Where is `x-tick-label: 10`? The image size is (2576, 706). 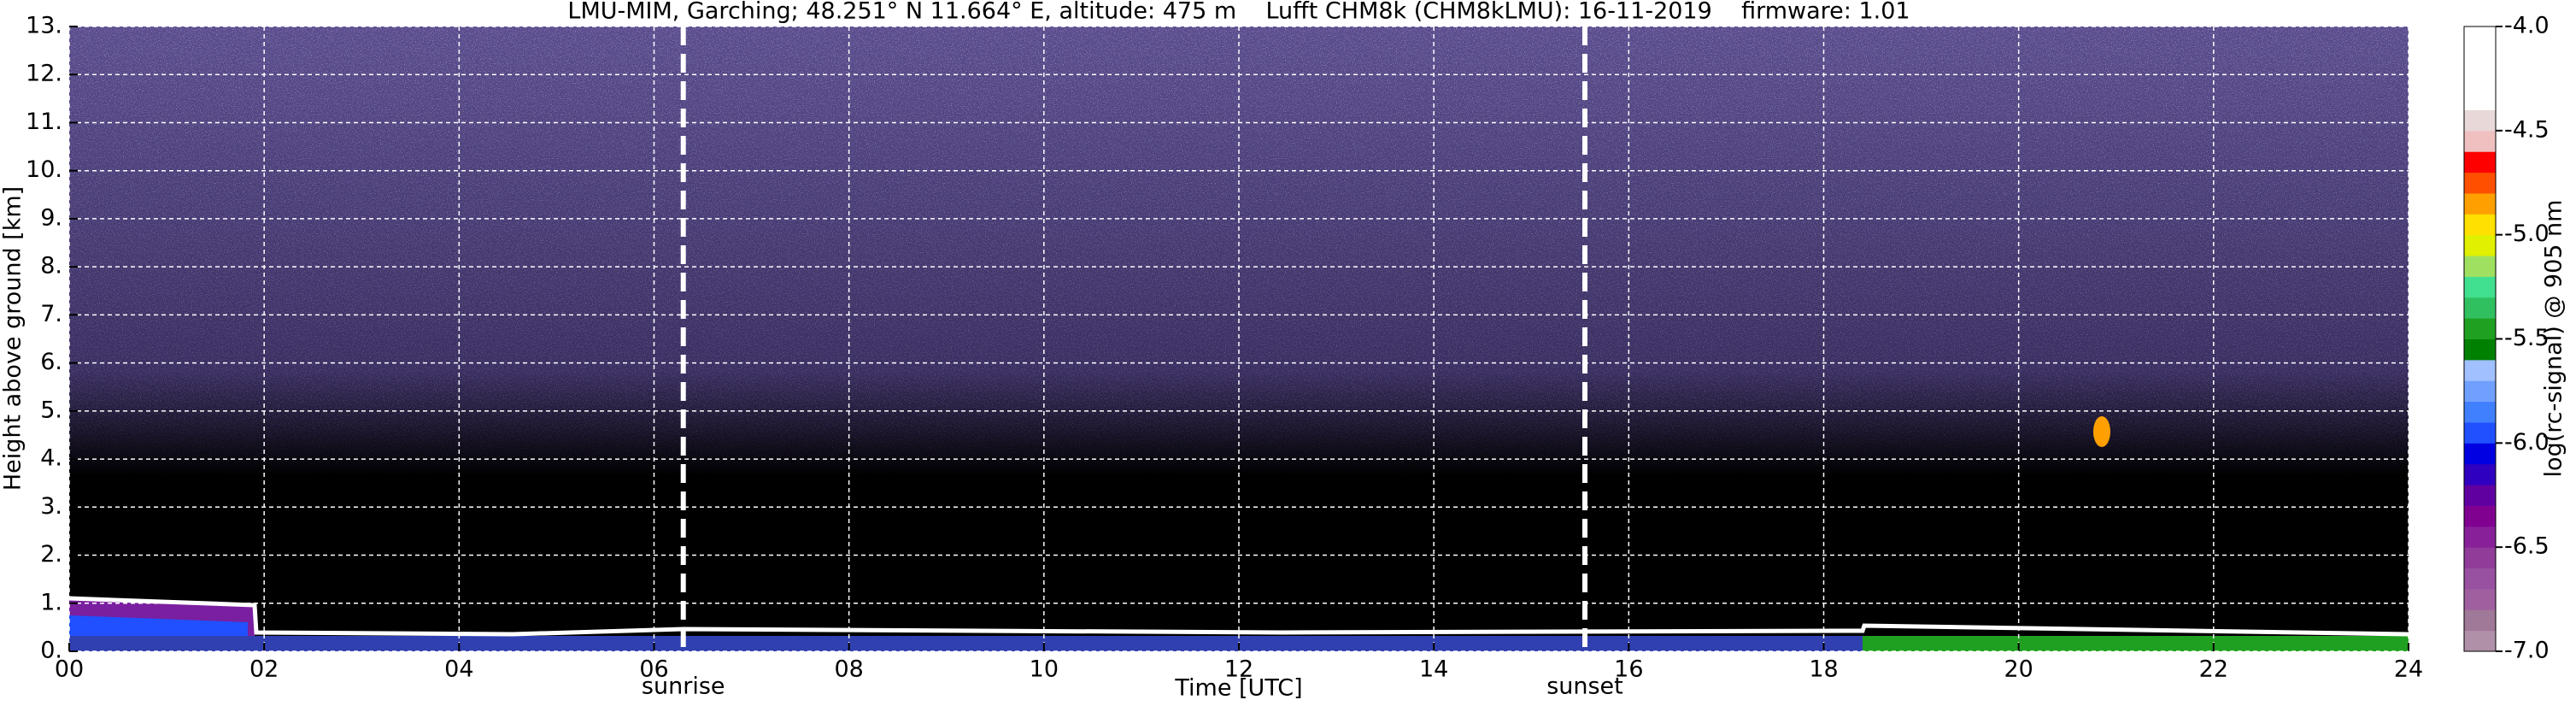 x-tick-label: 10 is located at coordinates (1044, 669).